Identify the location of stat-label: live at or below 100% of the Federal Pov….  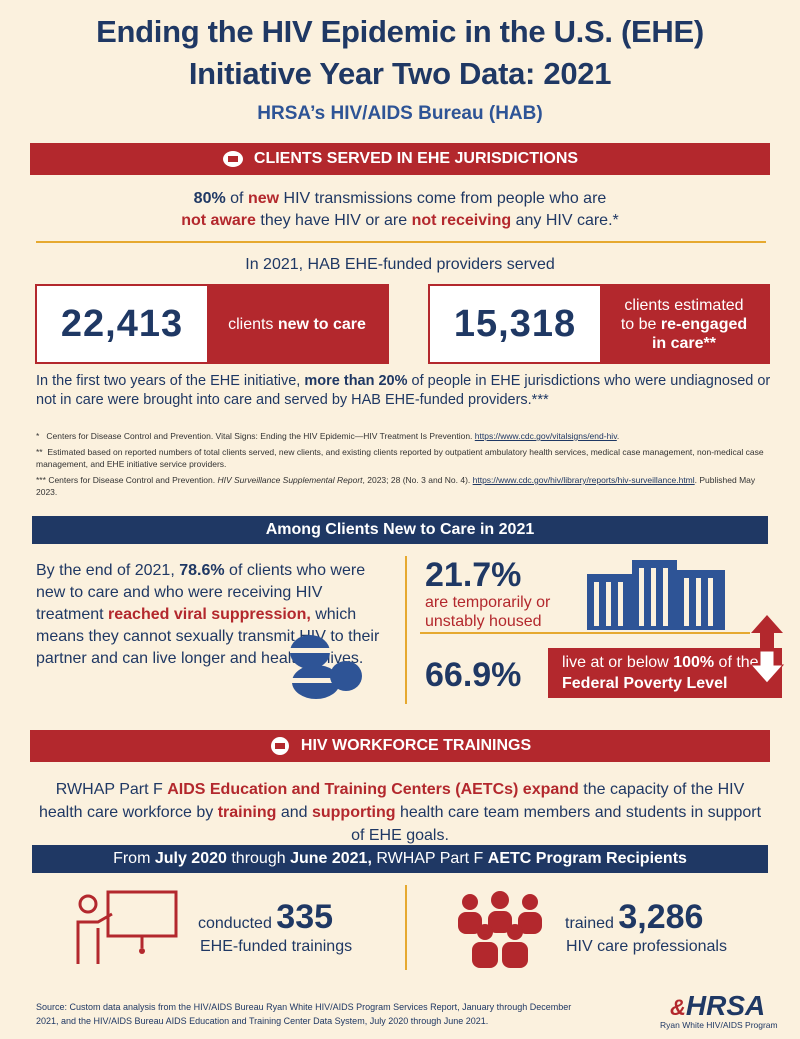
(665, 673).